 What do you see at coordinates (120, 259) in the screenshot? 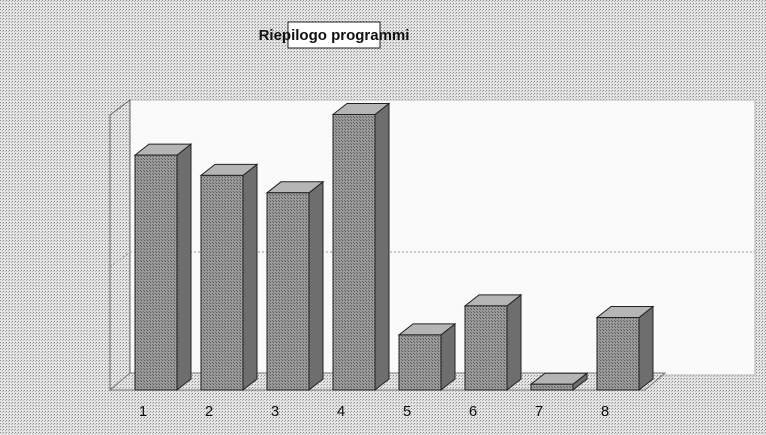
I see `grid-line` at bounding box center [120, 259].